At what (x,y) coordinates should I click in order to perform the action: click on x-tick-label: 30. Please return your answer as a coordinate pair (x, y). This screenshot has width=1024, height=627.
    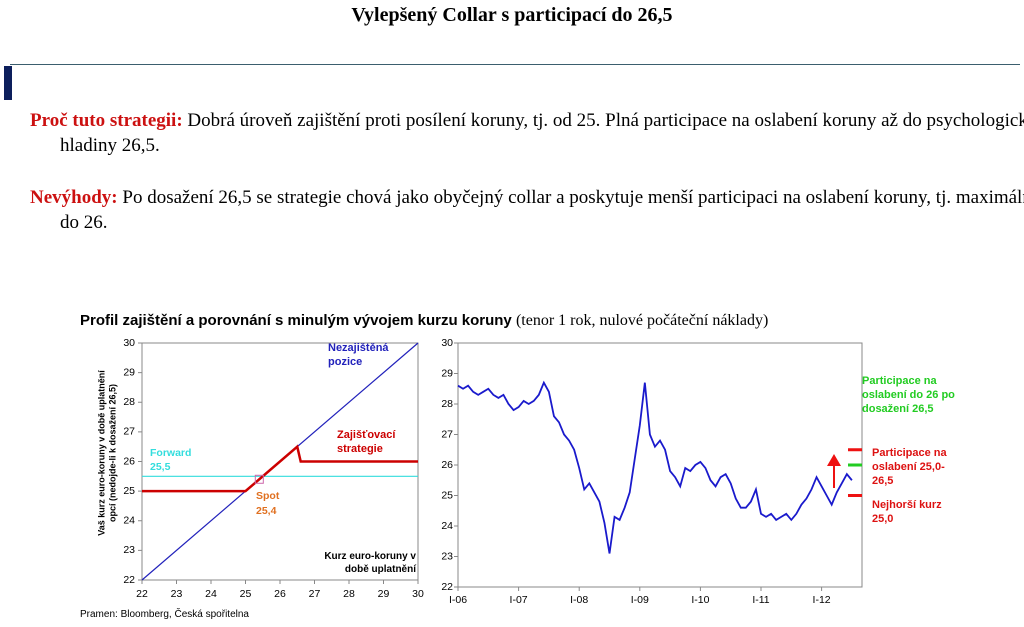
    Looking at the image, I should click on (418, 594).